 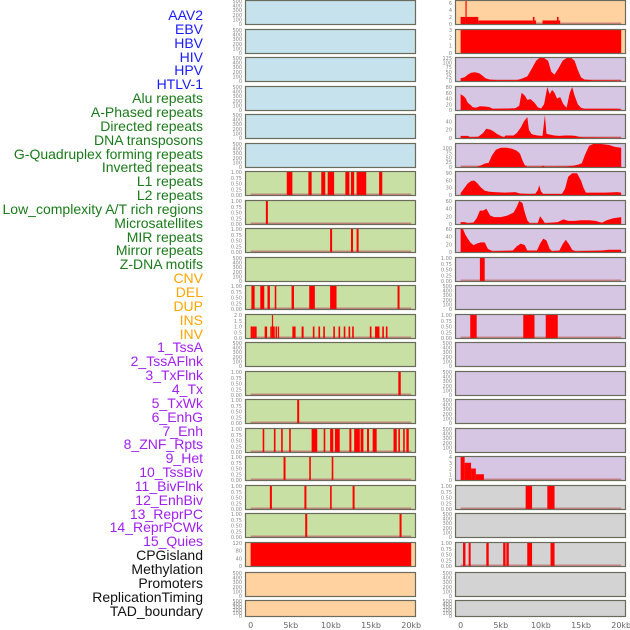 What do you see at coordinates (237, 544) in the screenshot?
I see `y-tick-label: 120` at bounding box center [237, 544].